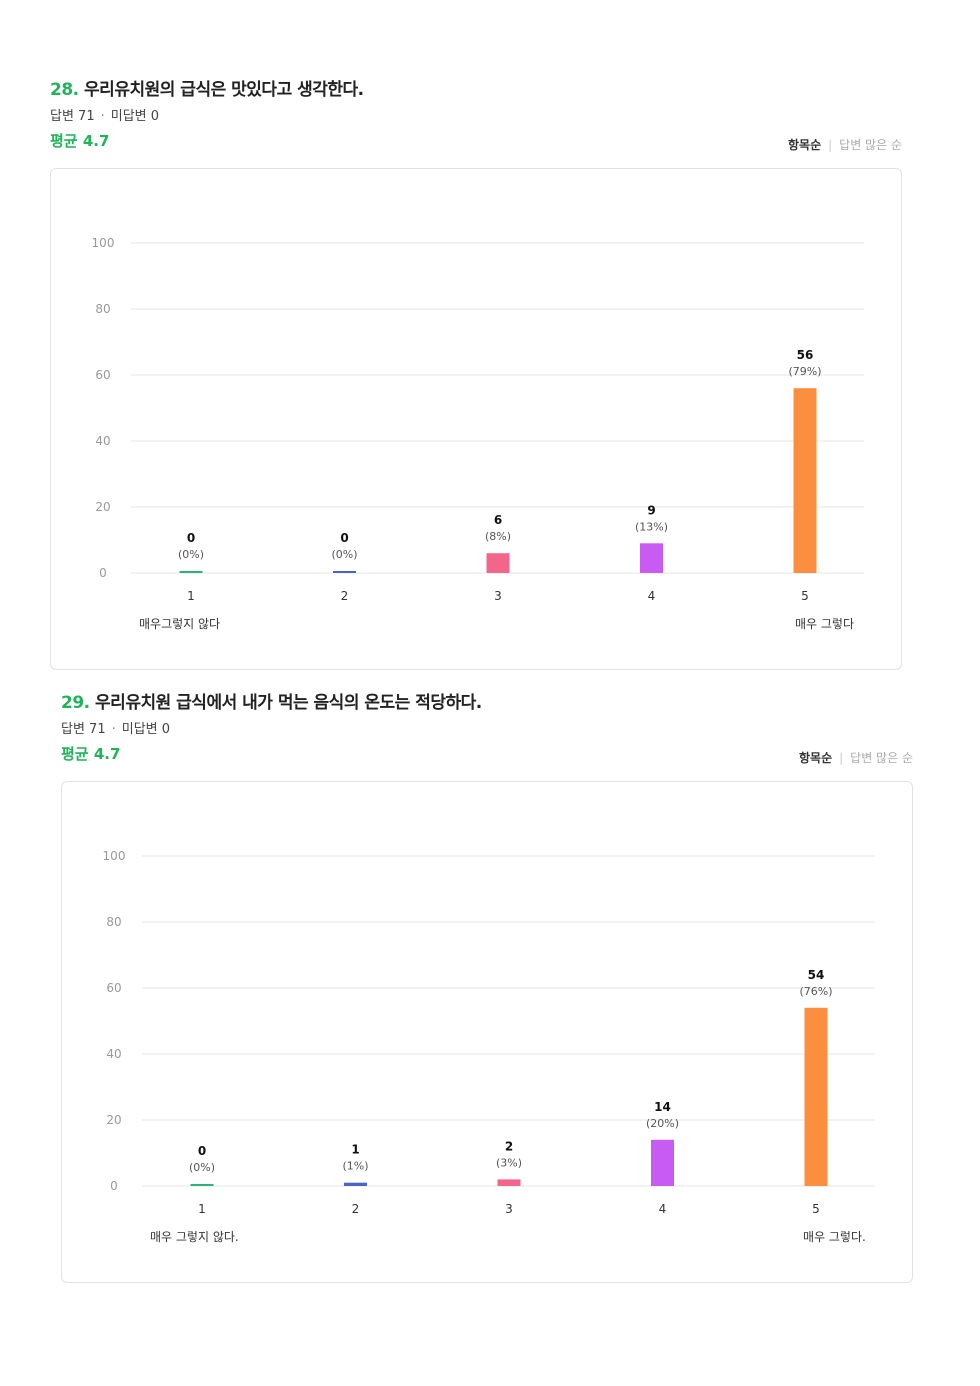 The width and height of the screenshot is (980, 1386). Describe the element at coordinates (355, 1166) in the screenshot. I see `bar-percent-label: (1%)` at that location.